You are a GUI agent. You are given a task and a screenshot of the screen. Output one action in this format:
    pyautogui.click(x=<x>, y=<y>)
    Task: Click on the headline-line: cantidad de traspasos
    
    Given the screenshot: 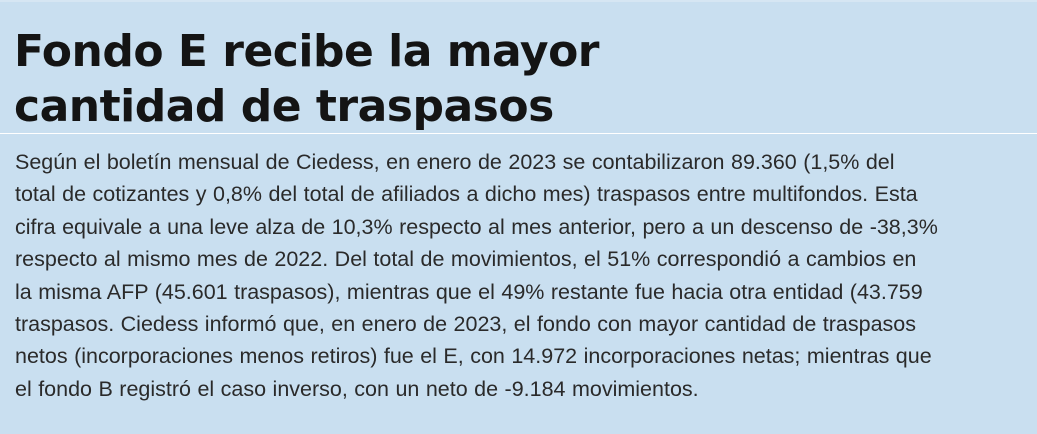 What is the action you would take?
    pyautogui.click(x=284, y=106)
    